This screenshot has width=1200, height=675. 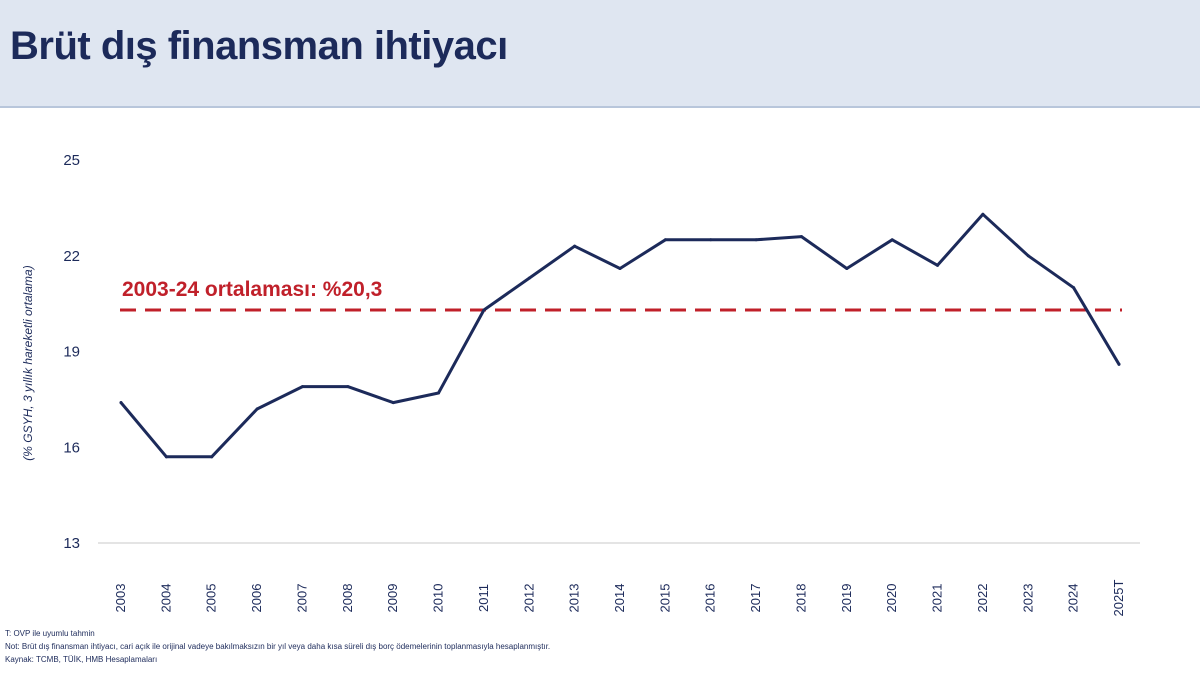 What do you see at coordinates (71, 352) in the screenshot?
I see `y-tick-label: 19` at bounding box center [71, 352].